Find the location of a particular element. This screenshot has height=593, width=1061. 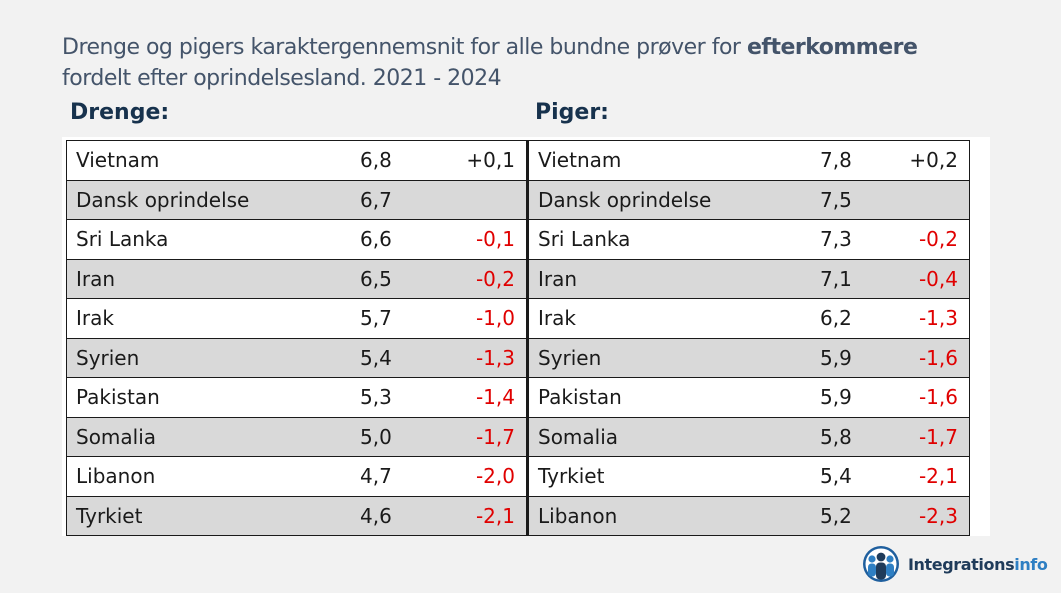

table-row: Irak 5,7 -1,0 is located at coordinates (296, 318).